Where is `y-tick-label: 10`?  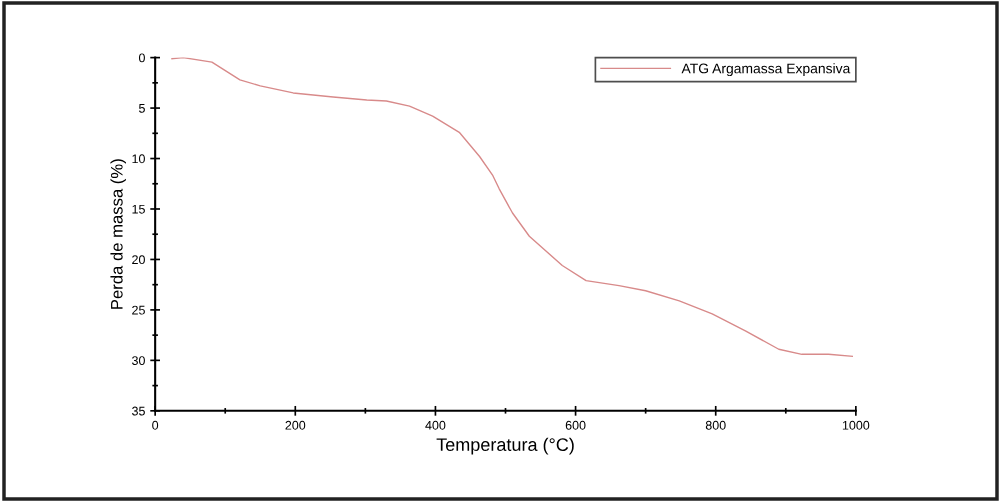 y-tick-label: 10 is located at coordinates (138, 159).